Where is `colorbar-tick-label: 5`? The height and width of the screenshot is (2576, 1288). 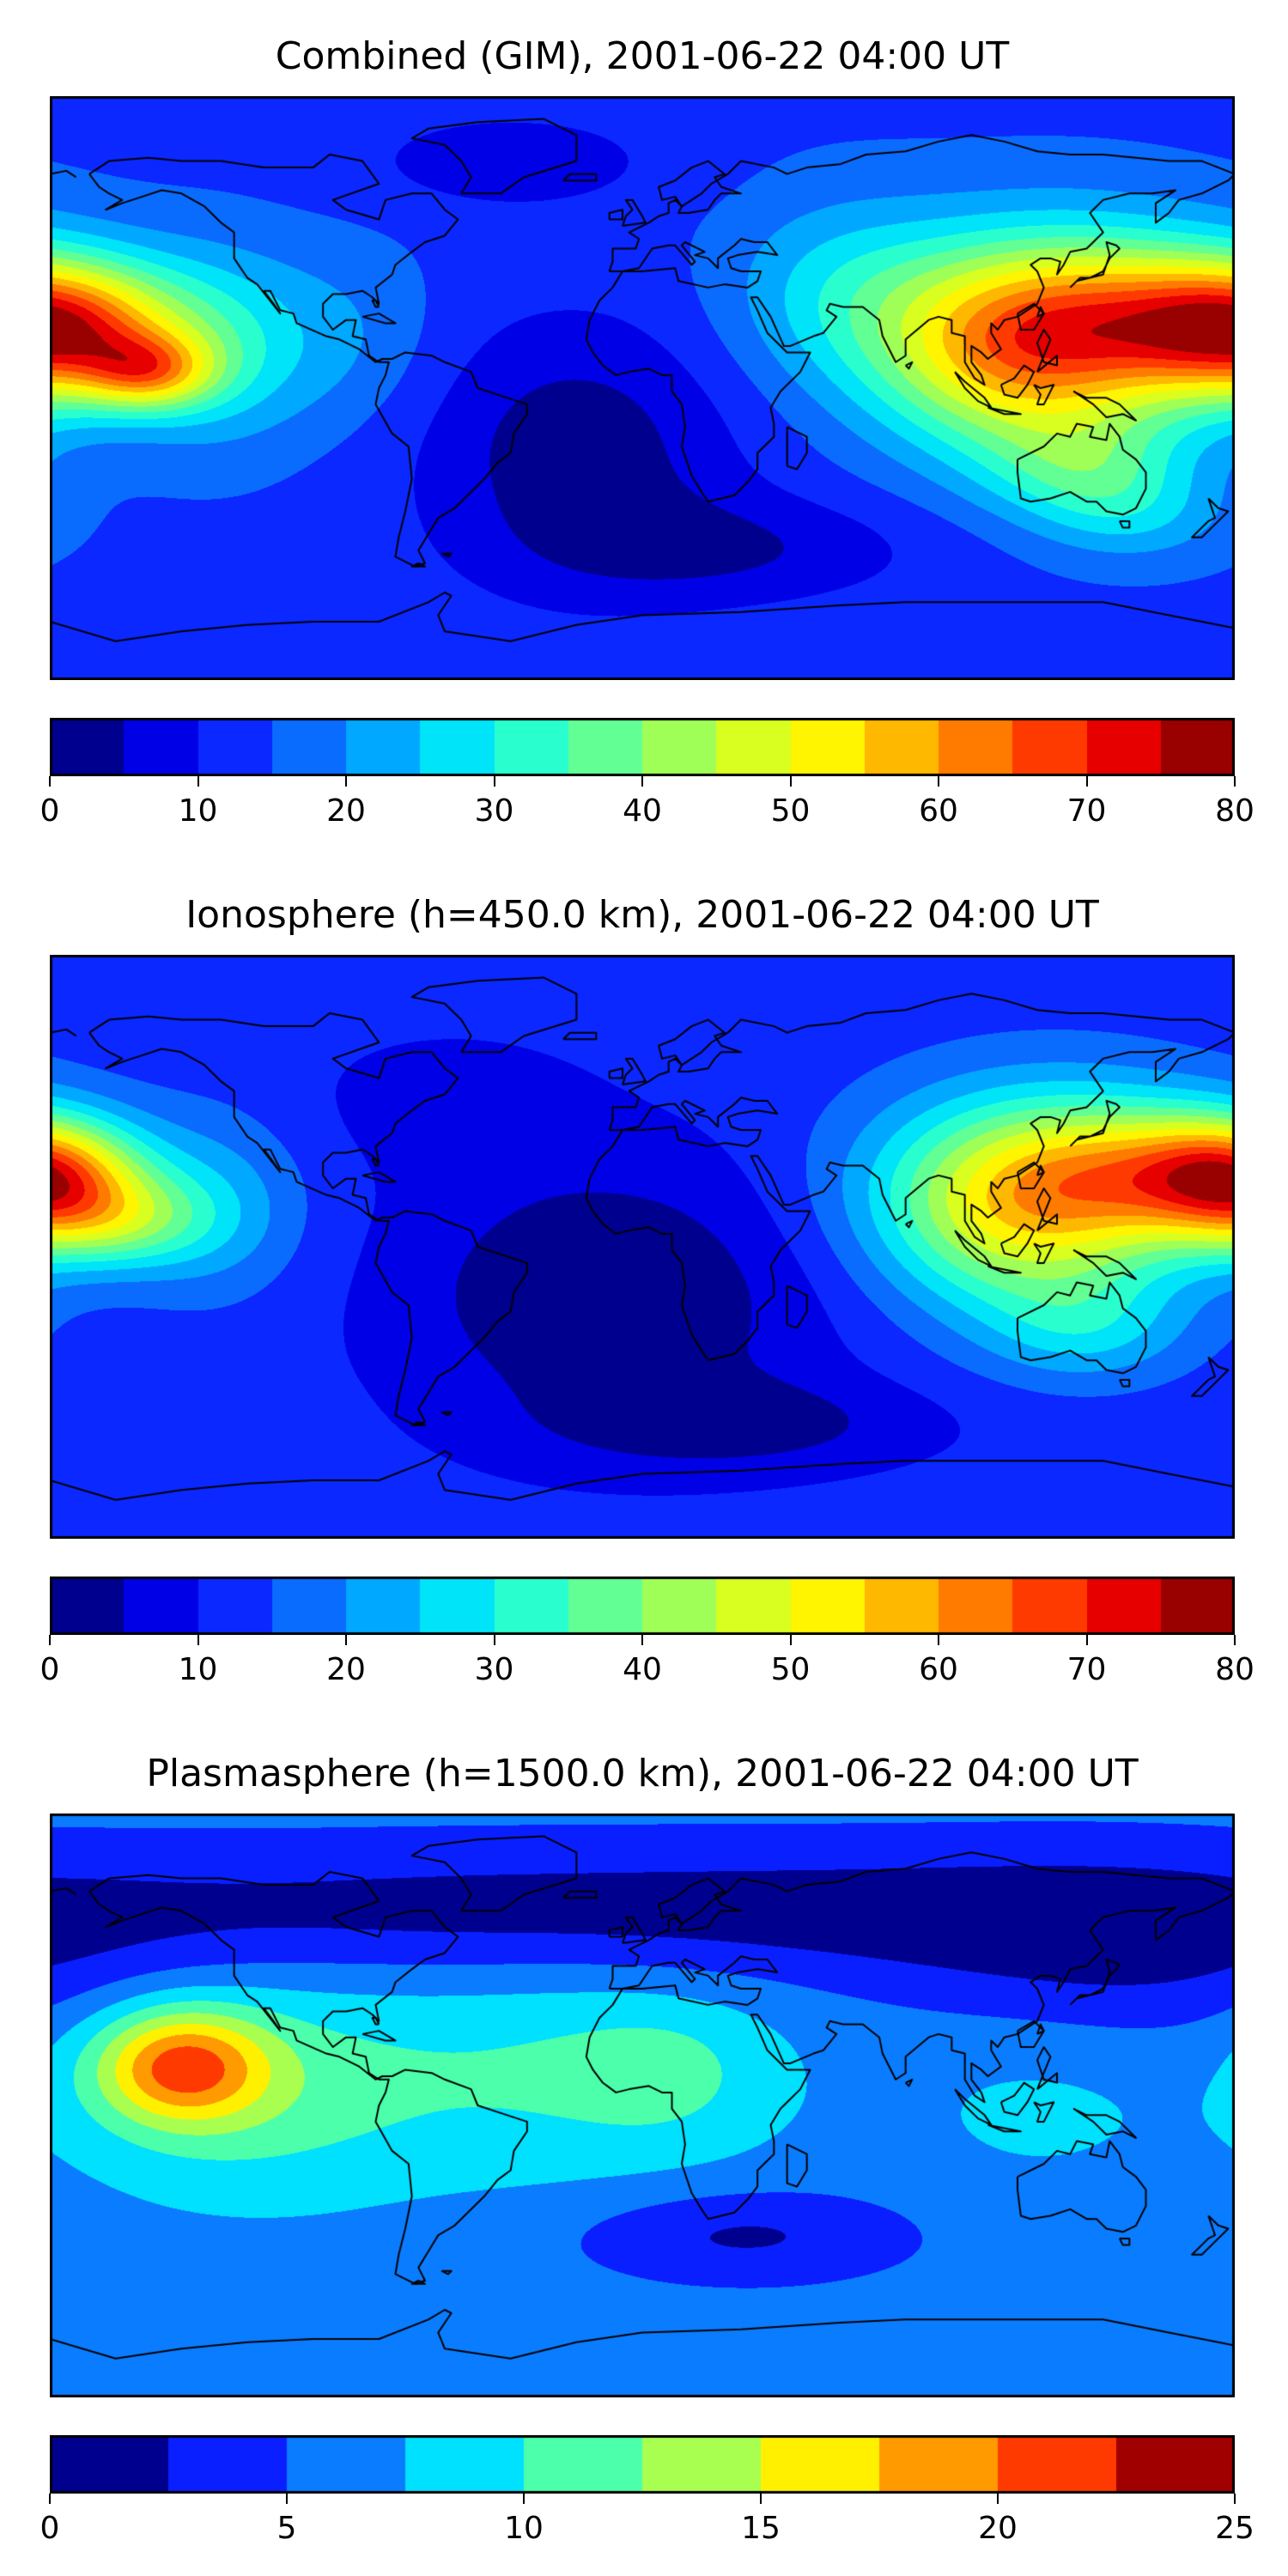
colorbar-tick-label: 5 is located at coordinates (286, 2529).